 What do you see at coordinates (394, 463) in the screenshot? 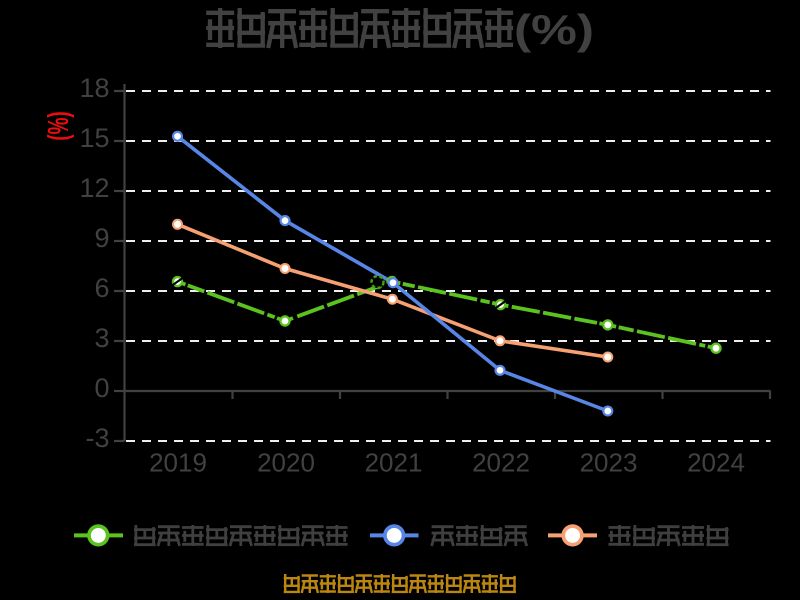
I see `svg-text: 2021` at bounding box center [394, 463].